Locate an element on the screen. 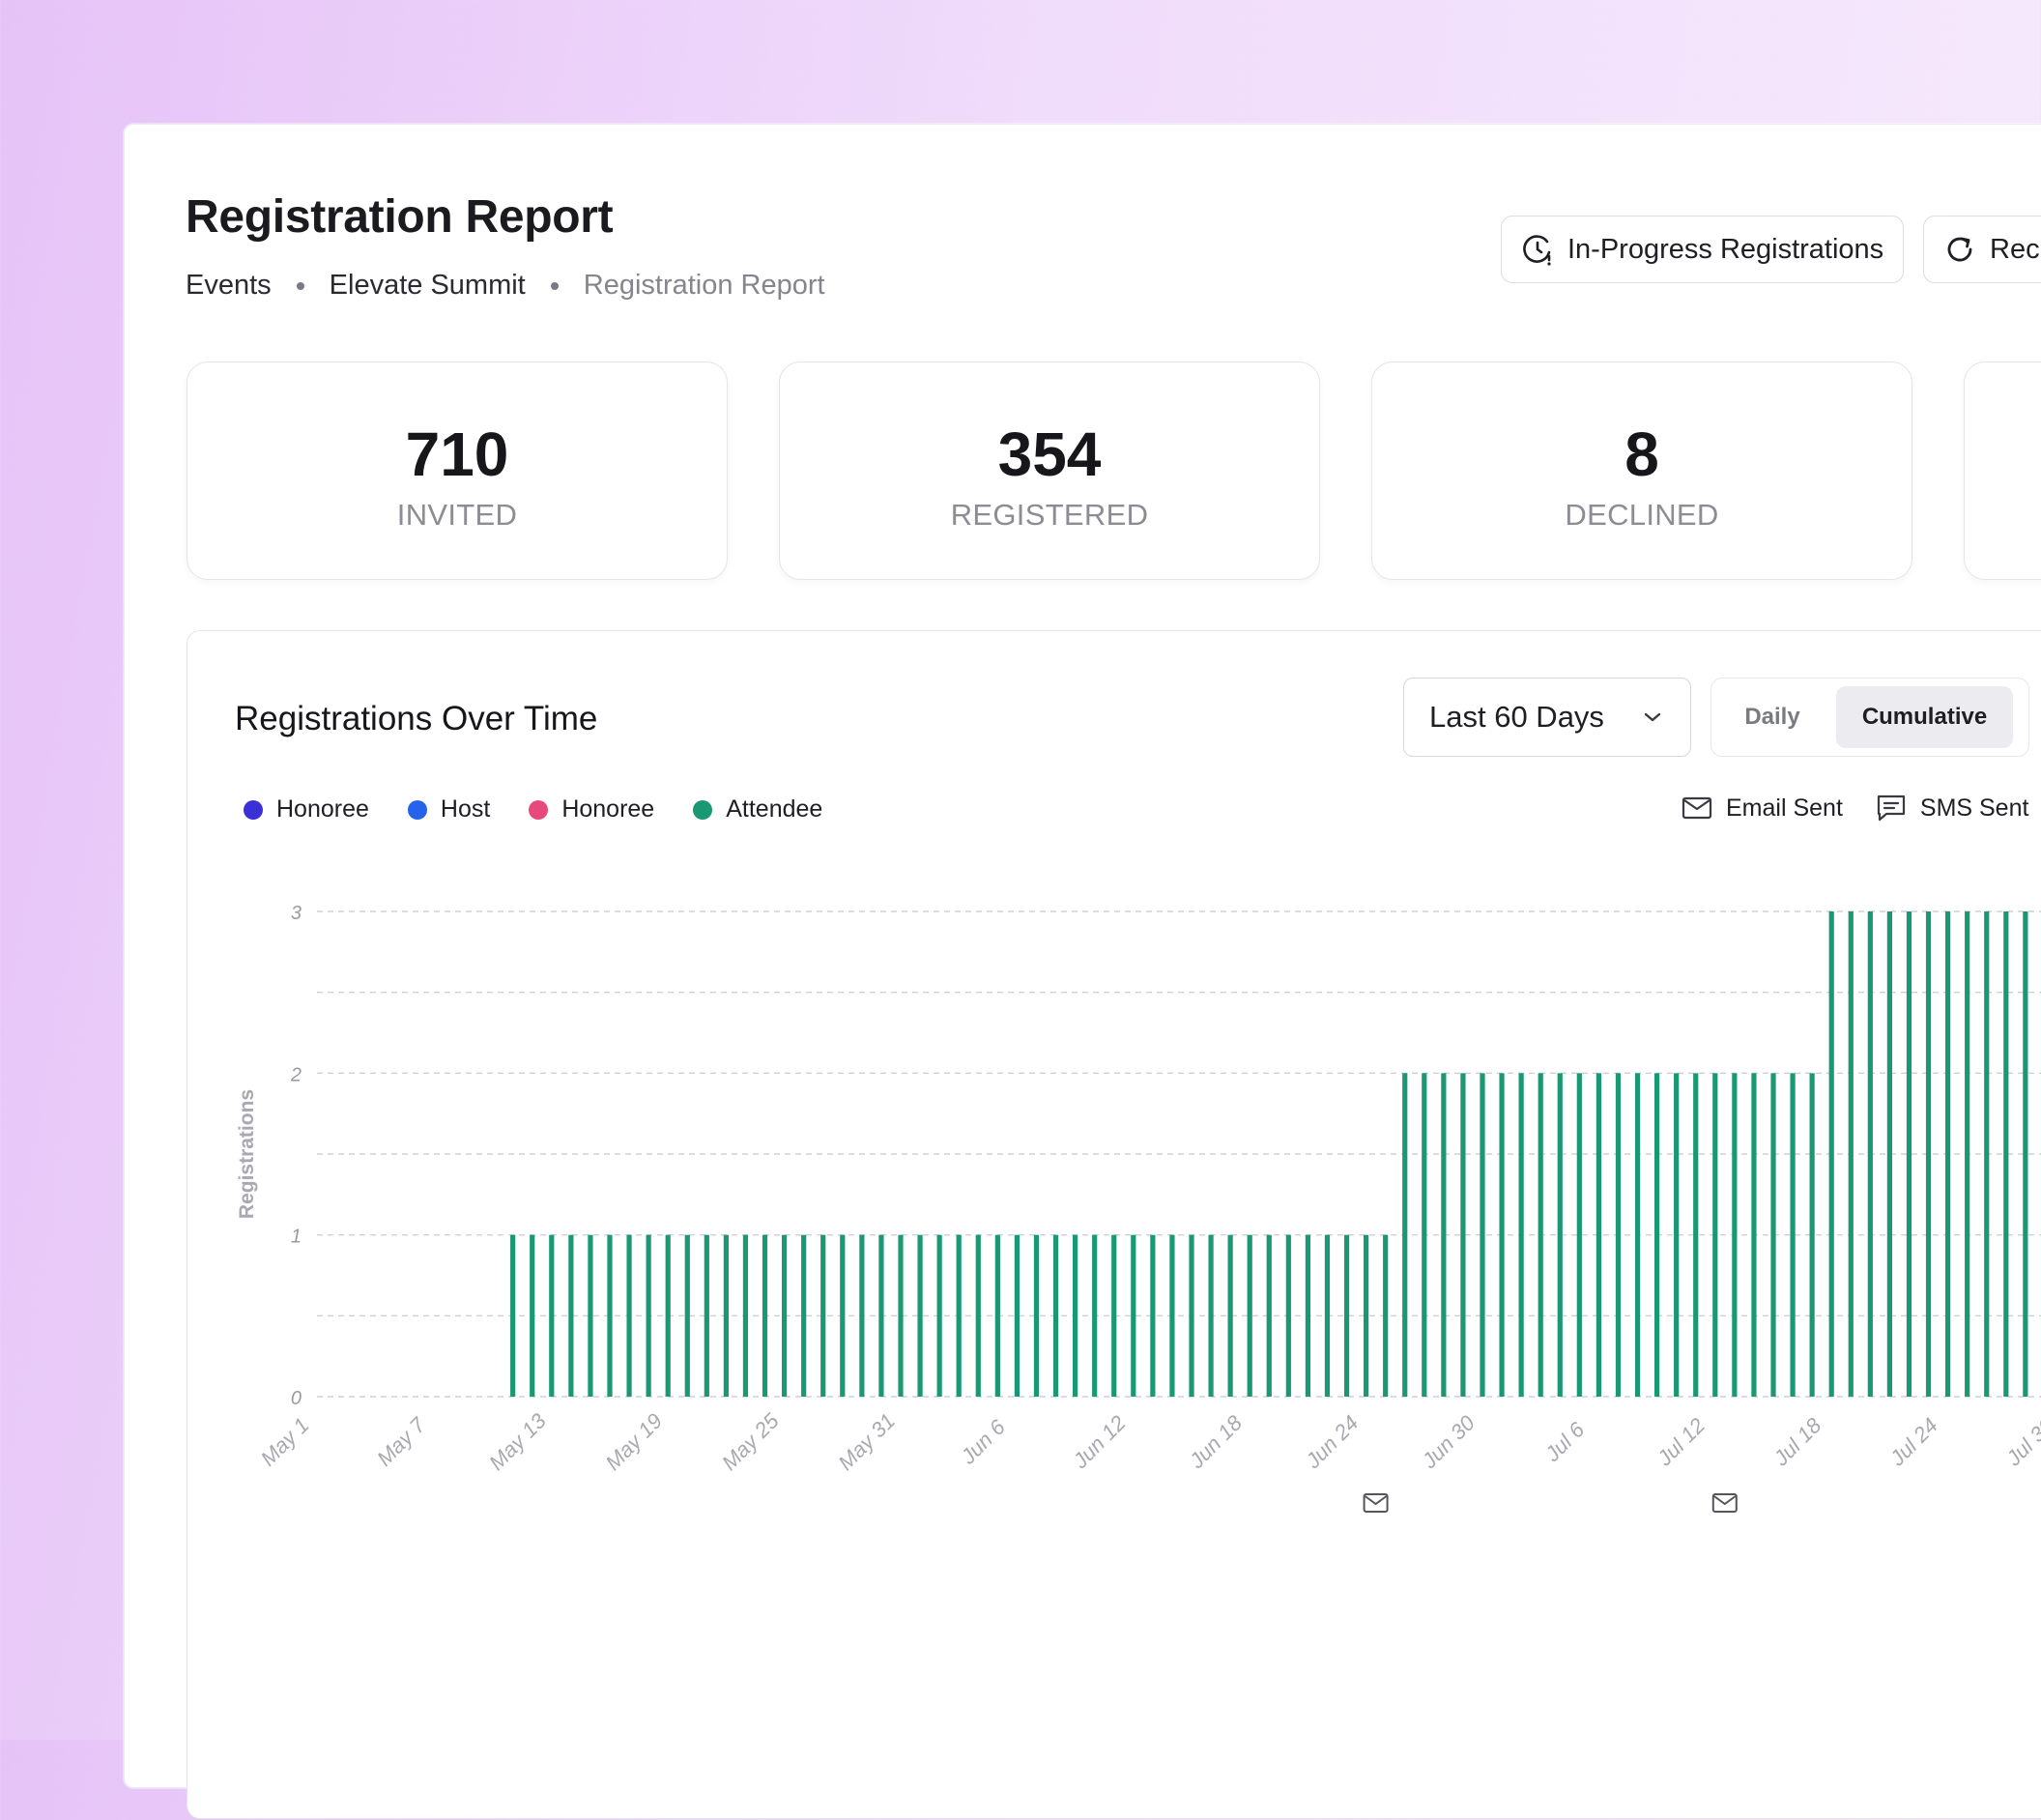 This screenshot has height=1820, width=2041. x-tick-label: May 31 is located at coordinates (867, 1442).